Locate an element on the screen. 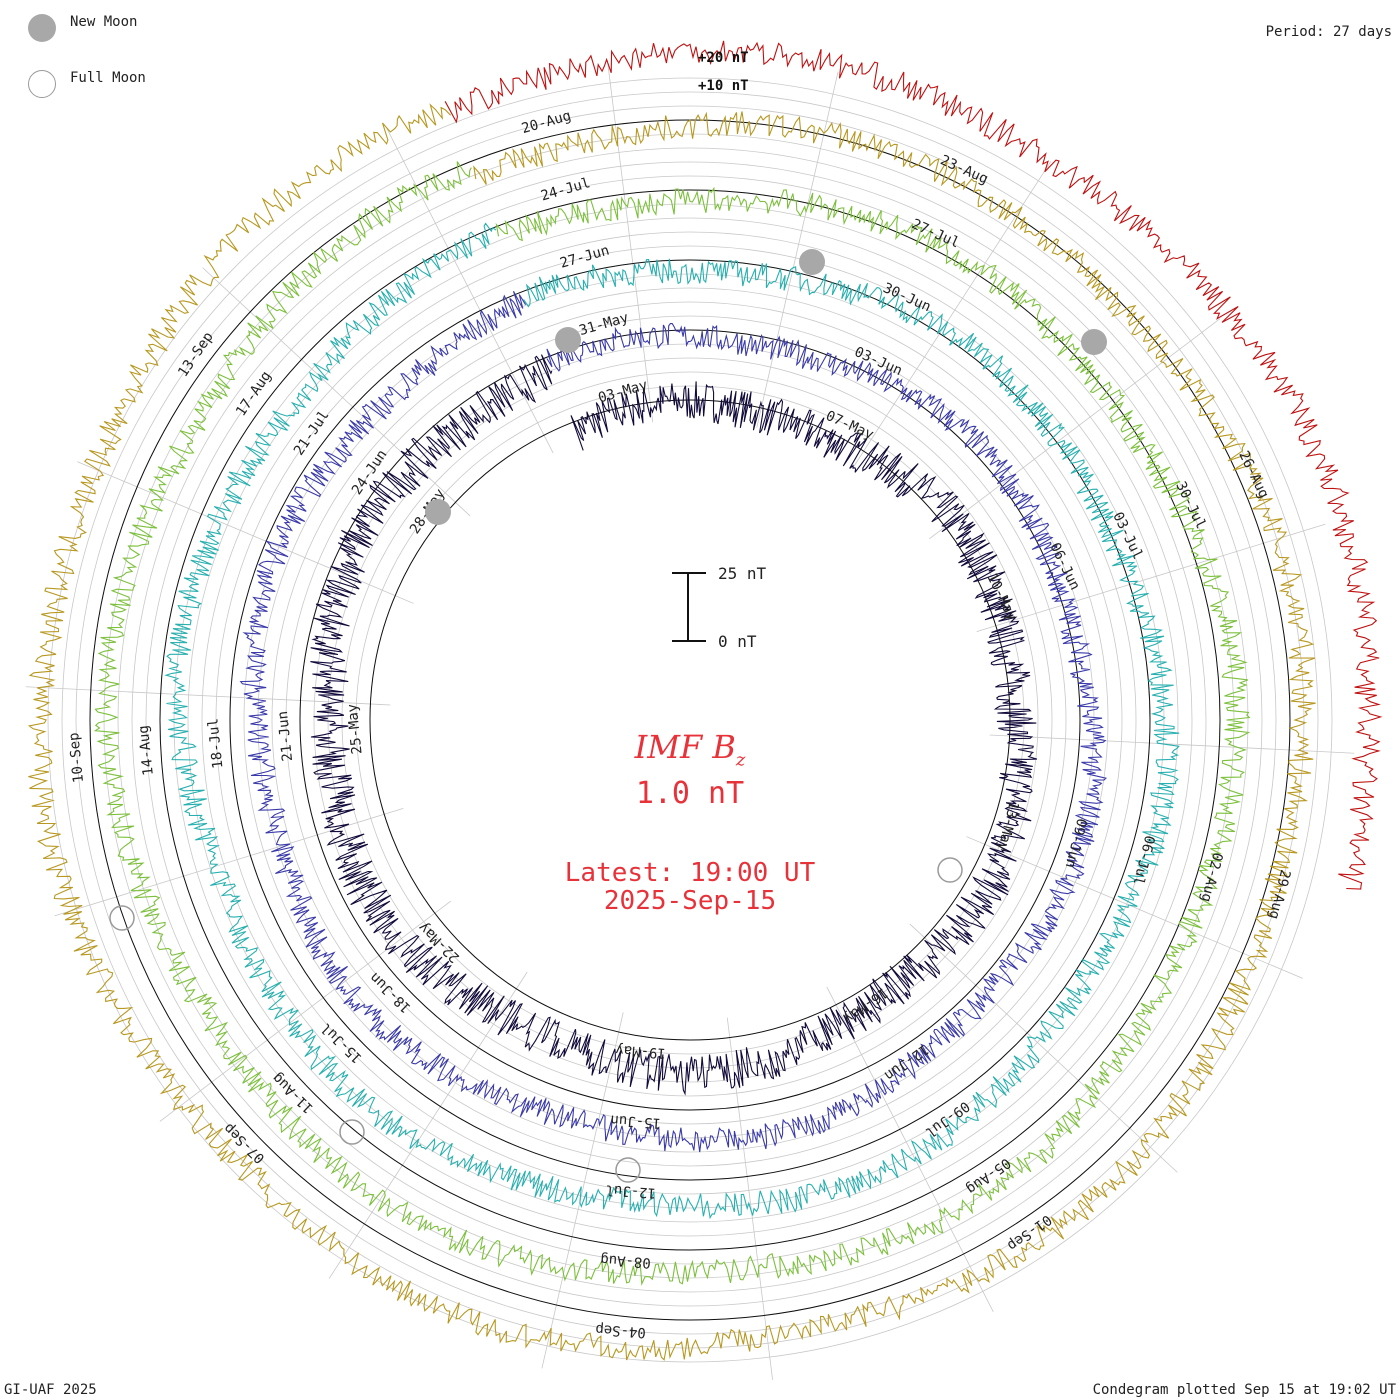 This screenshot has height=1400, width=1400. date-label-12-Jul: 12-Jul is located at coordinates (631, 1191).